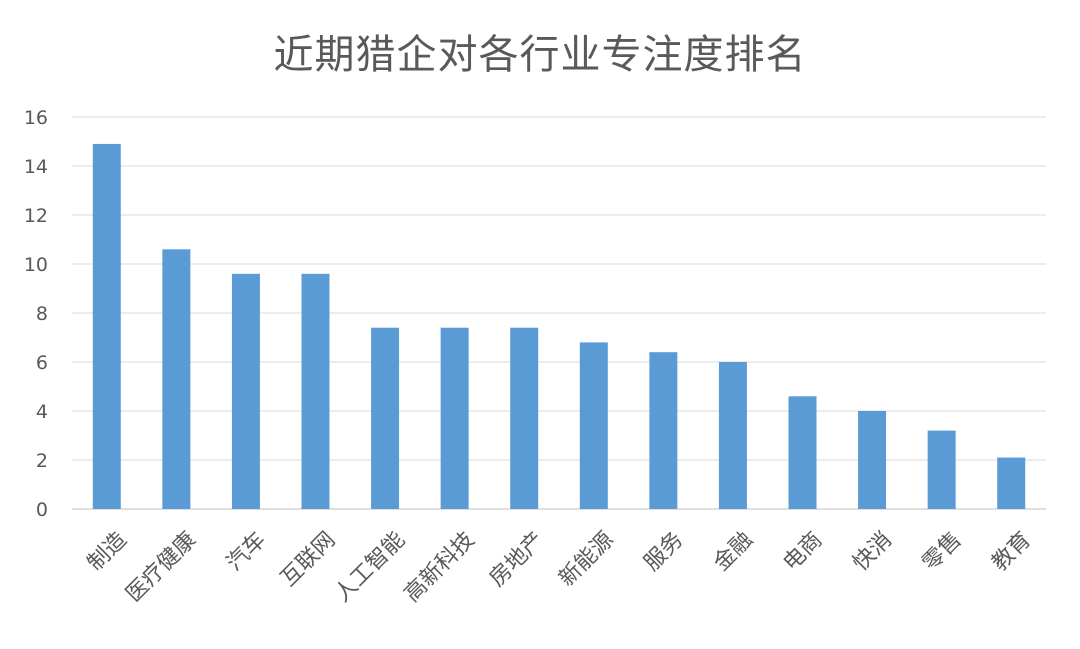  What do you see at coordinates (36, 167) in the screenshot?
I see `y-tick-label-7: 14` at bounding box center [36, 167].